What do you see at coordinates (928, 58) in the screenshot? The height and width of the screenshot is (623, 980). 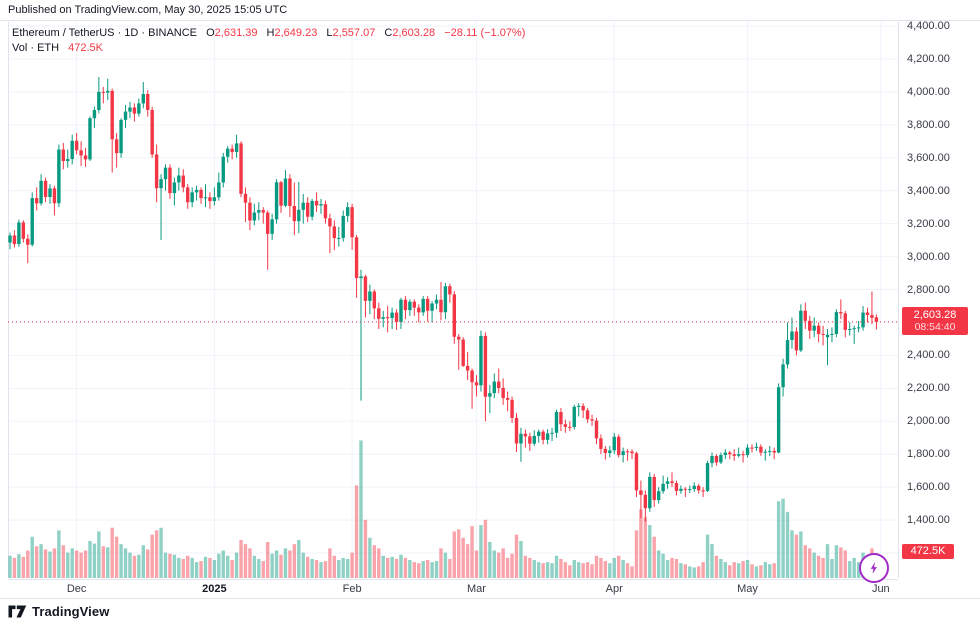 I see `price-axis-label: 4,200.00` at bounding box center [928, 58].